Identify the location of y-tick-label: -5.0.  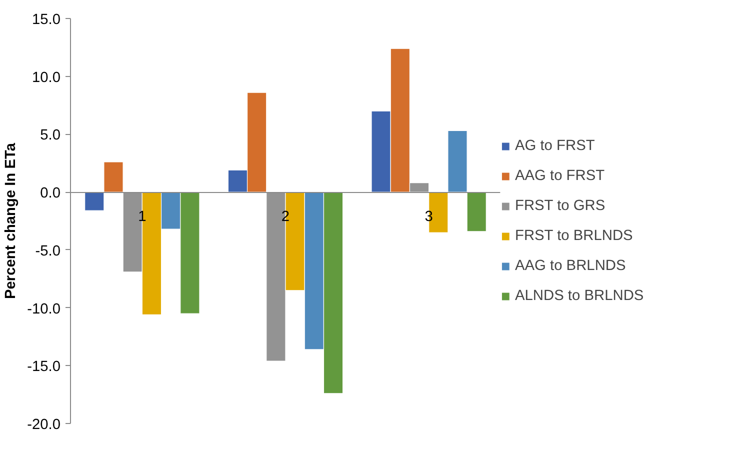
(48, 251).